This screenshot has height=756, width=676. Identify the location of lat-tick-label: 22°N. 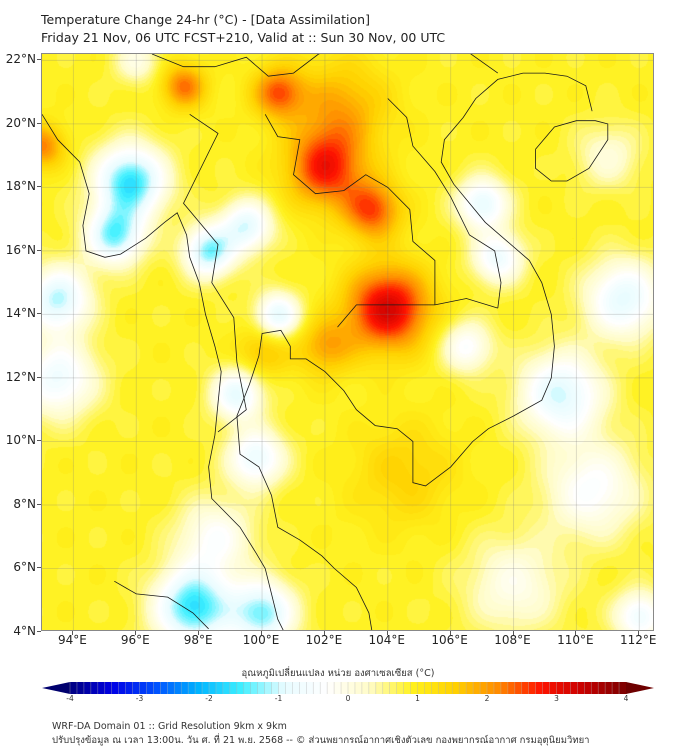
(20, 59).